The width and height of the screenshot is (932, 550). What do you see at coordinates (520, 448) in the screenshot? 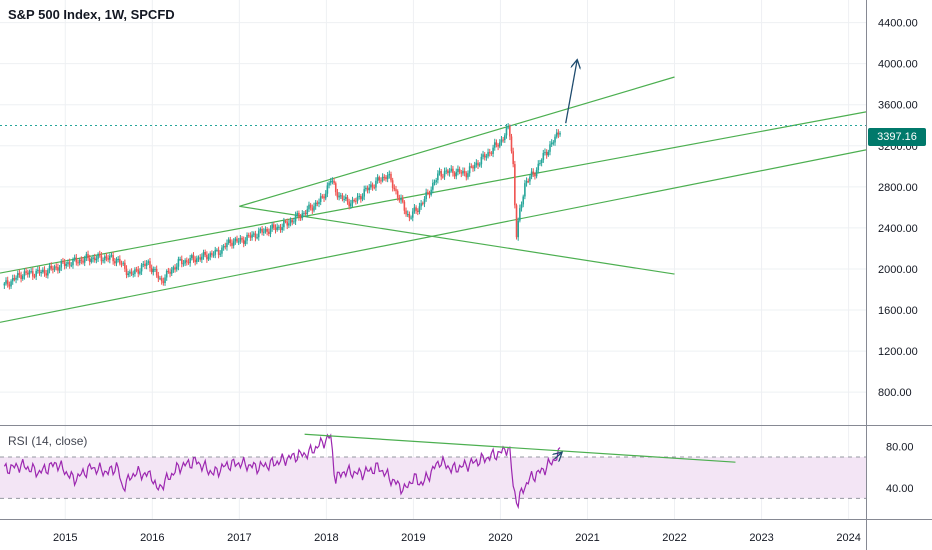
I see `rsi-trendline` at bounding box center [520, 448].